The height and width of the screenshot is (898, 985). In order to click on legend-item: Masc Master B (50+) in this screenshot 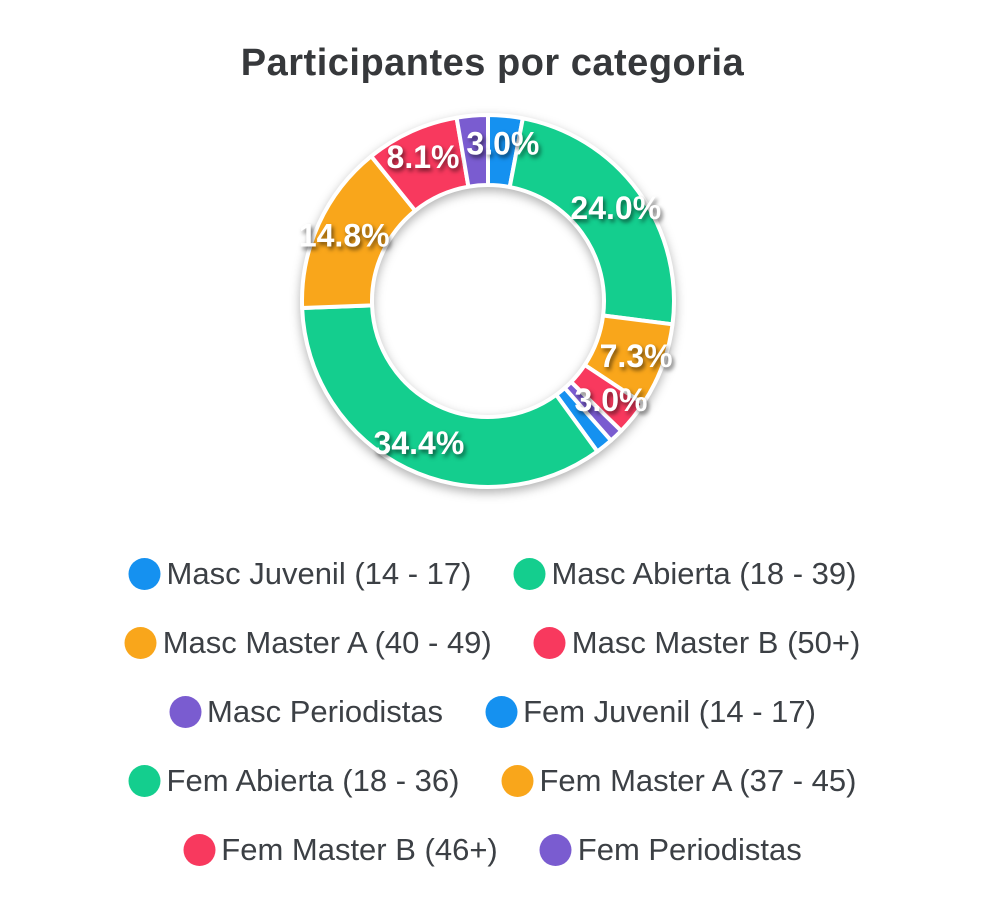, I will do `click(697, 643)`.